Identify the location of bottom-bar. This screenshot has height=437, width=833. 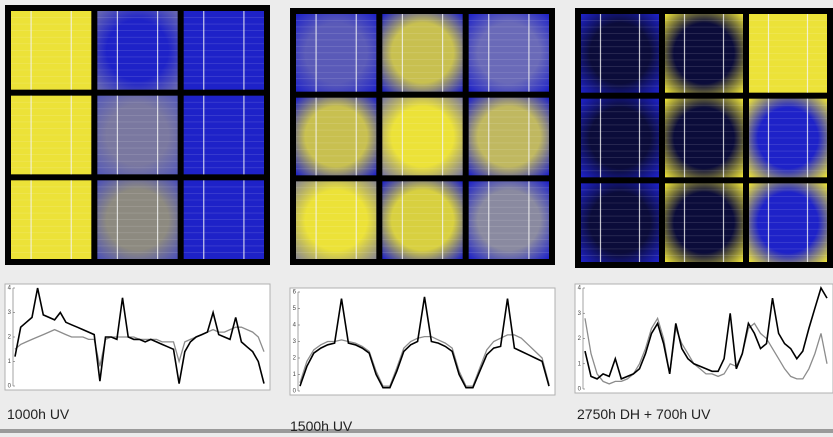
(416, 431).